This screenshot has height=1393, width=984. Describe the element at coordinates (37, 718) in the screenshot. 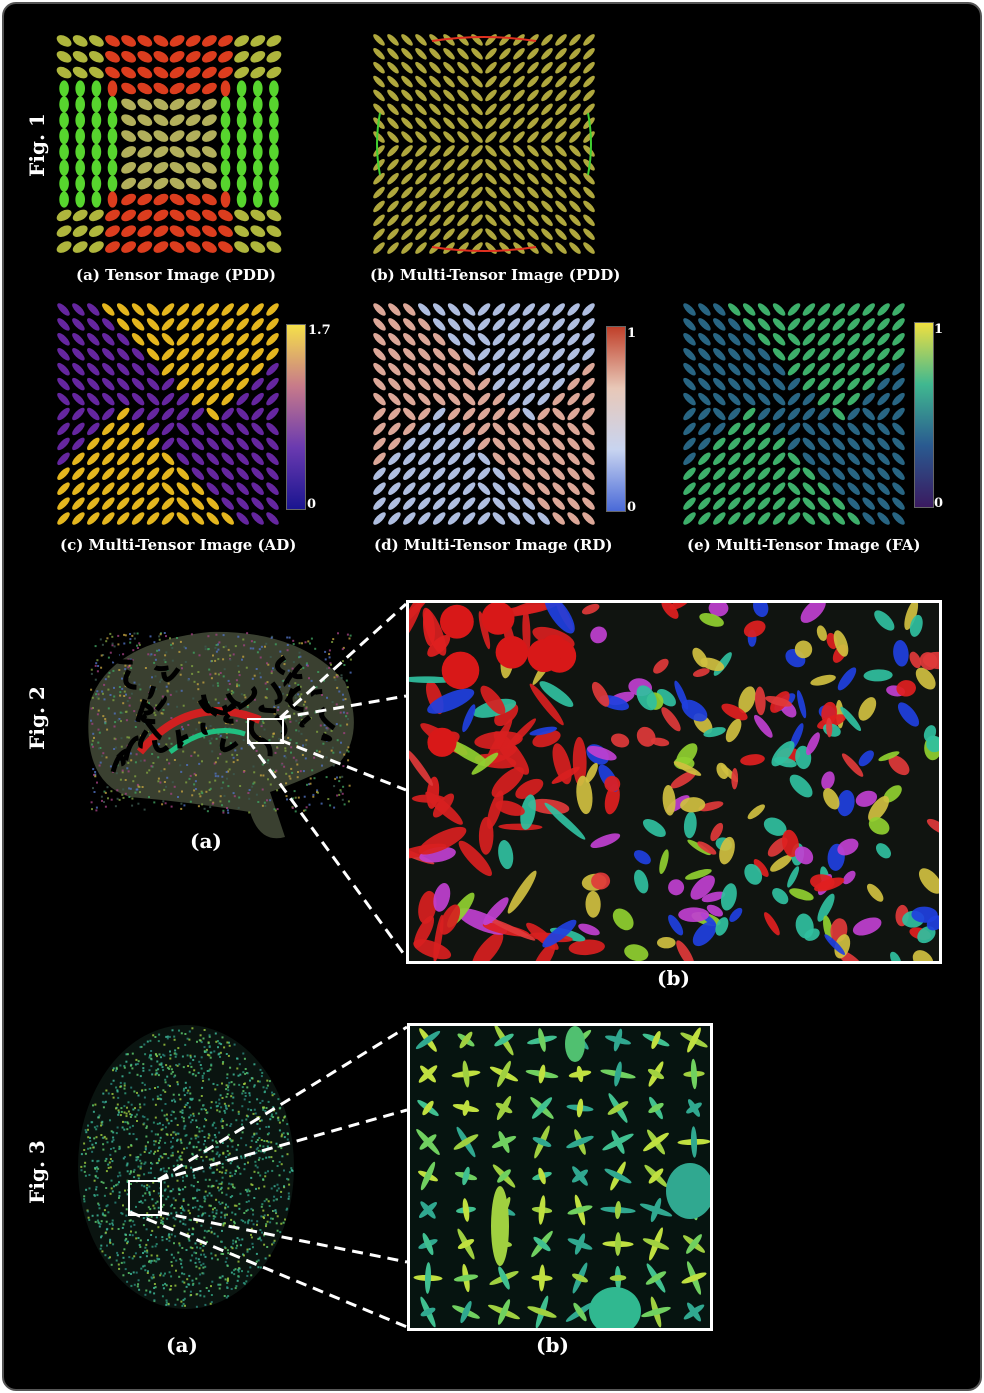

I see `fig2-label: Fig. 2` at that location.